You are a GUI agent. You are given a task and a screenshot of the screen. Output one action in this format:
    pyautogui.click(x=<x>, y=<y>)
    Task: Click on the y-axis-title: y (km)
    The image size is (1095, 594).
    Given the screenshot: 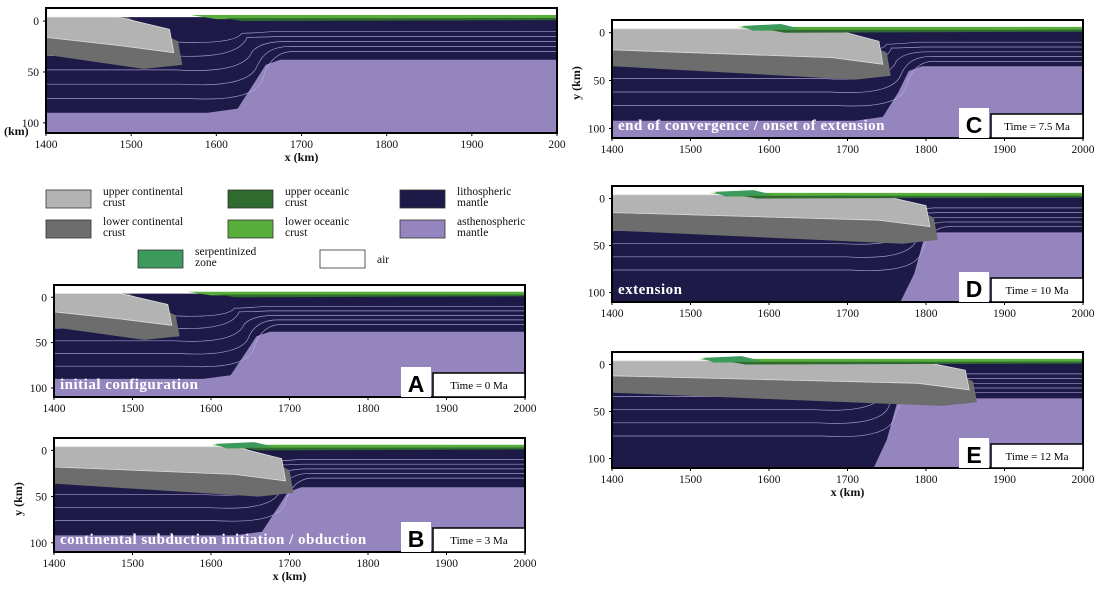 What is the action you would take?
    pyautogui.click(x=576, y=83)
    